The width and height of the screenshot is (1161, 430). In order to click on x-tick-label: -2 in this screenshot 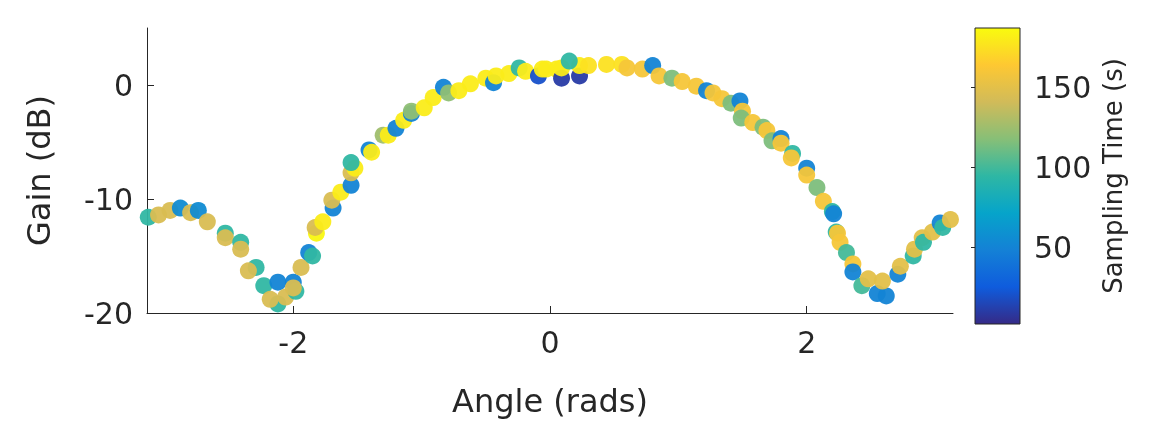, I will do `click(293, 342)`.